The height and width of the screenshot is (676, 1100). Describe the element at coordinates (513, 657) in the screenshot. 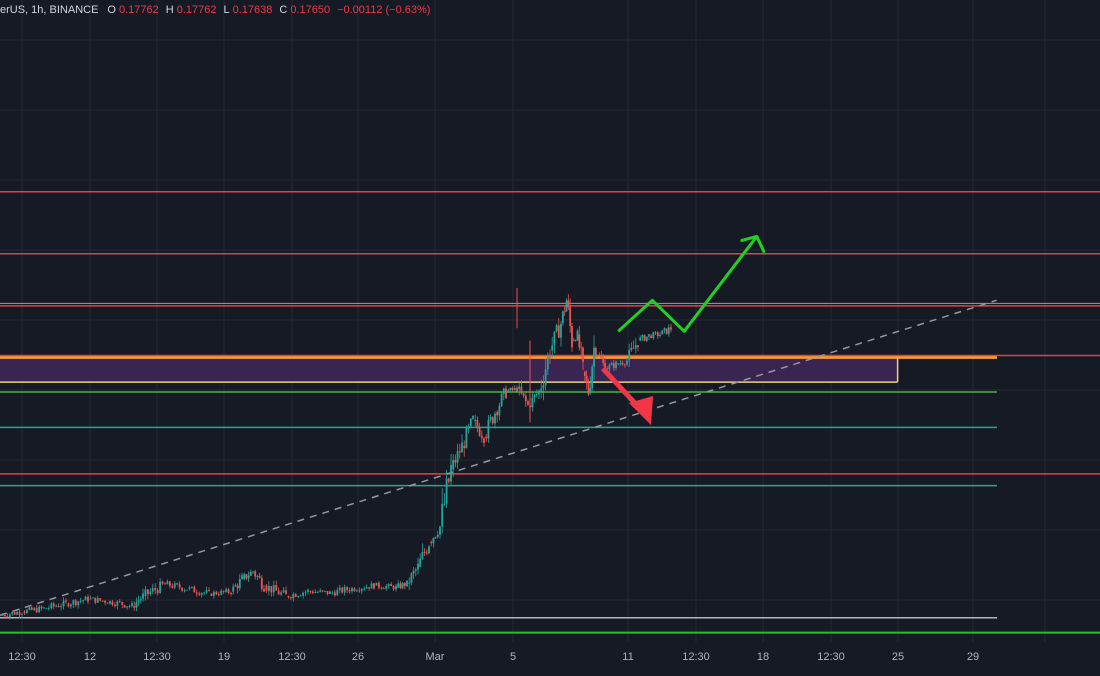

I see `x-tick-label: 5` at that location.